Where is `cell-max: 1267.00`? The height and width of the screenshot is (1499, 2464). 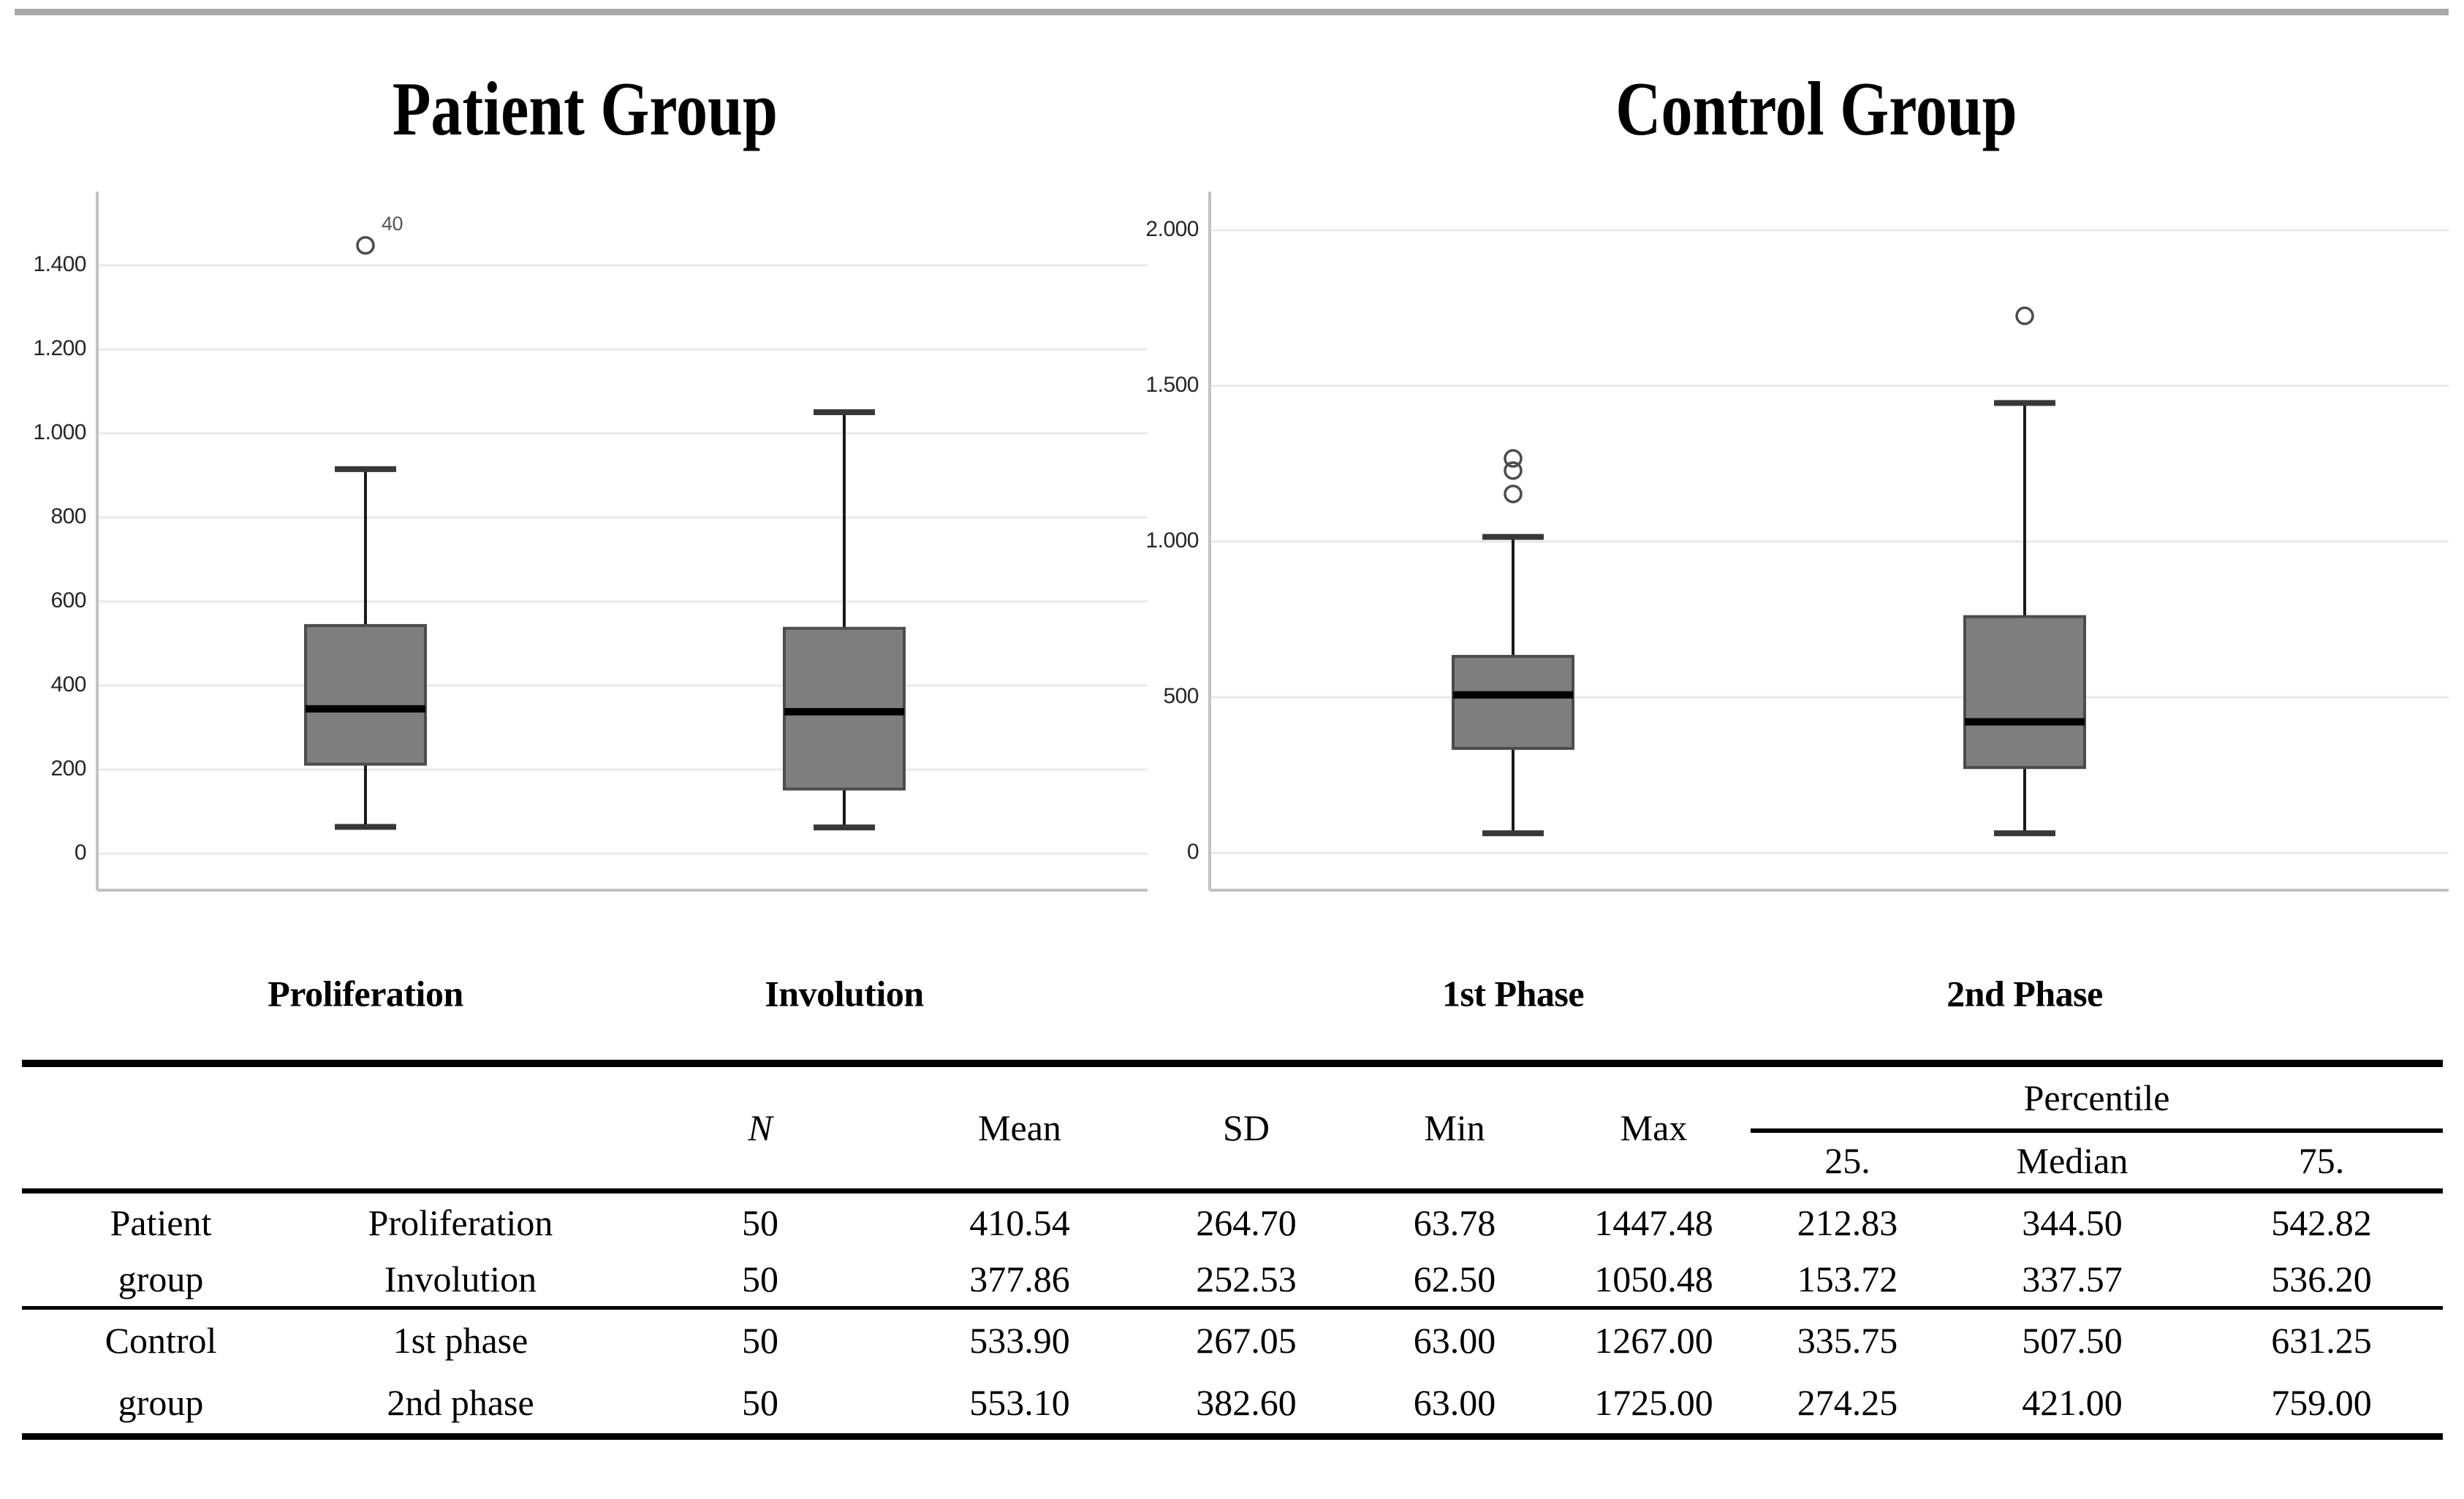
cell-max: 1267.00 is located at coordinates (1654, 1338).